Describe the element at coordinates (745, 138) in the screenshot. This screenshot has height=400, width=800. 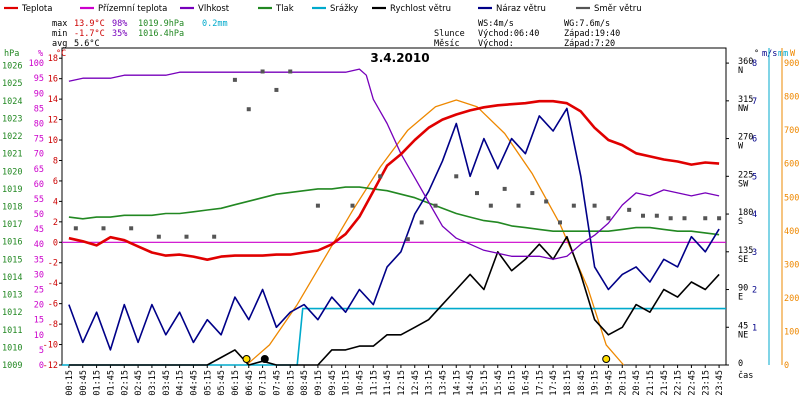
I see `direction-tick-label: 270` at that location.